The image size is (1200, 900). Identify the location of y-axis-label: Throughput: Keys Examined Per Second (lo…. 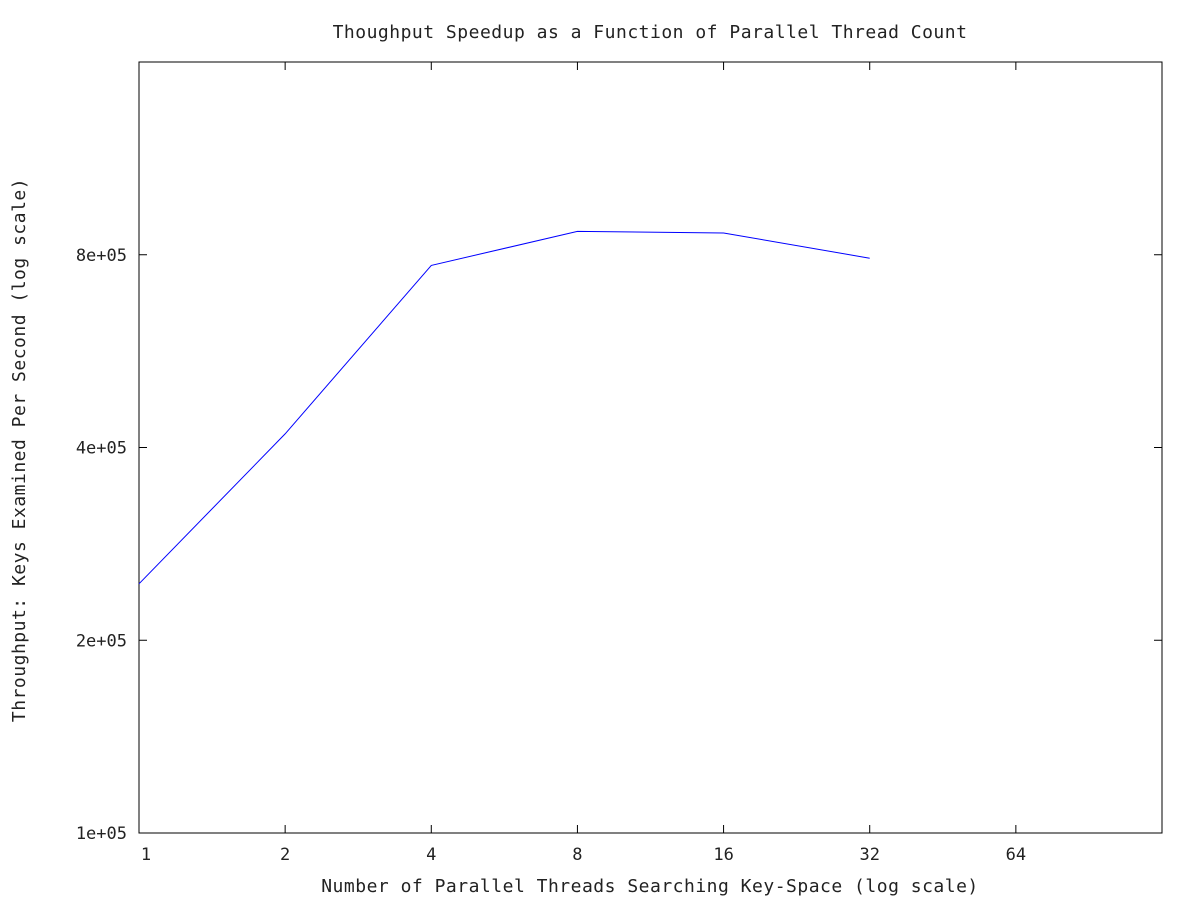
(19, 450).